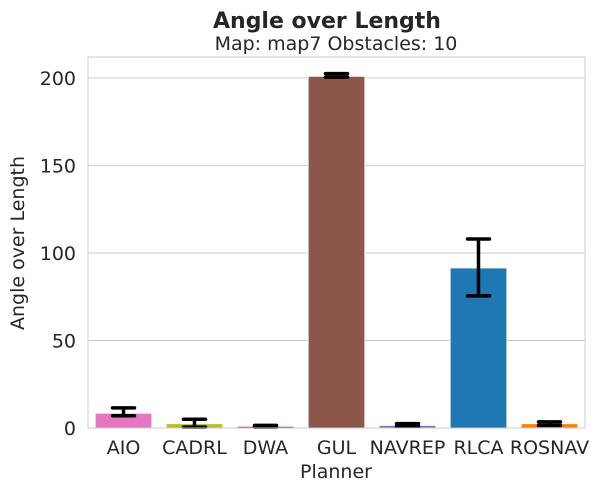 Image resolution: width=604 pixels, height=492 pixels. I want to click on y-tick-label: 100, so click(58, 254).